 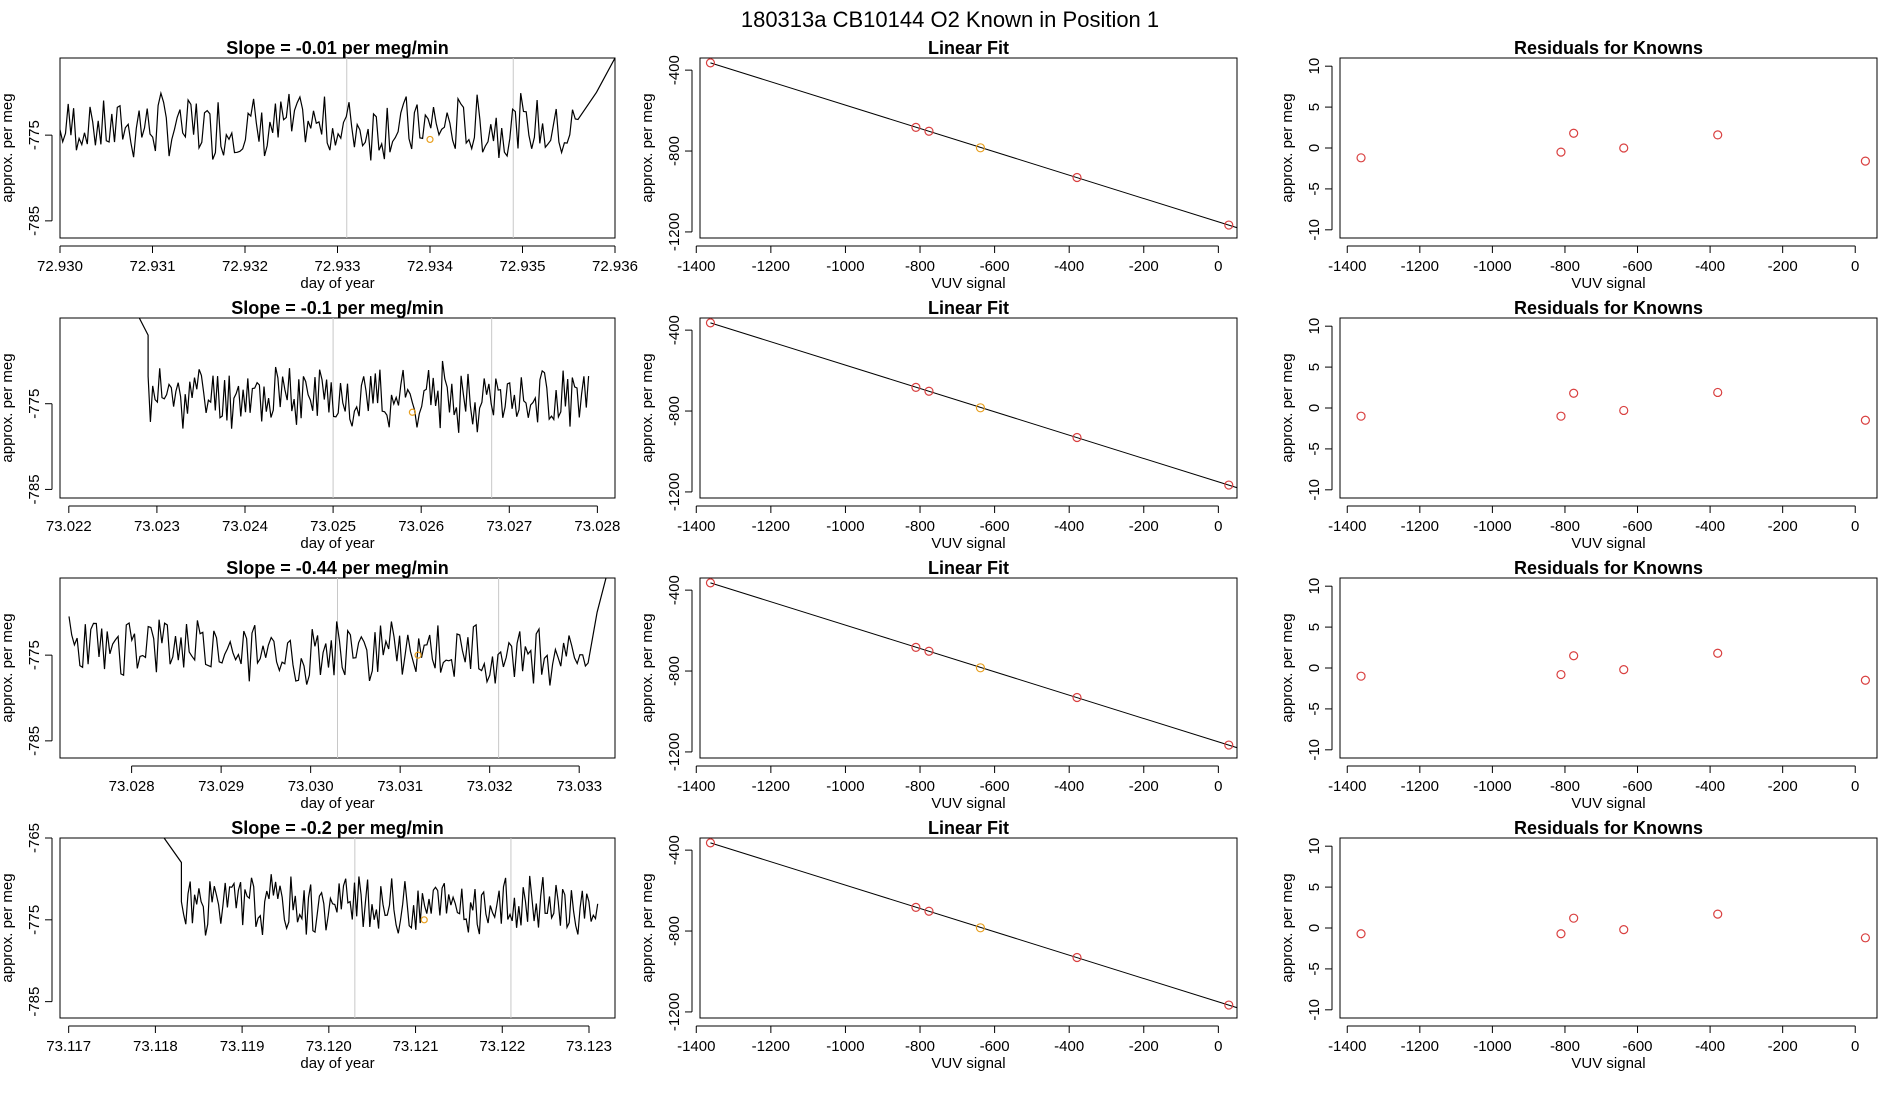 What do you see at coordinates (1314, 750) in the screenshot?
I see `y-tick-label: -10` at bounding box center [1314, 750].